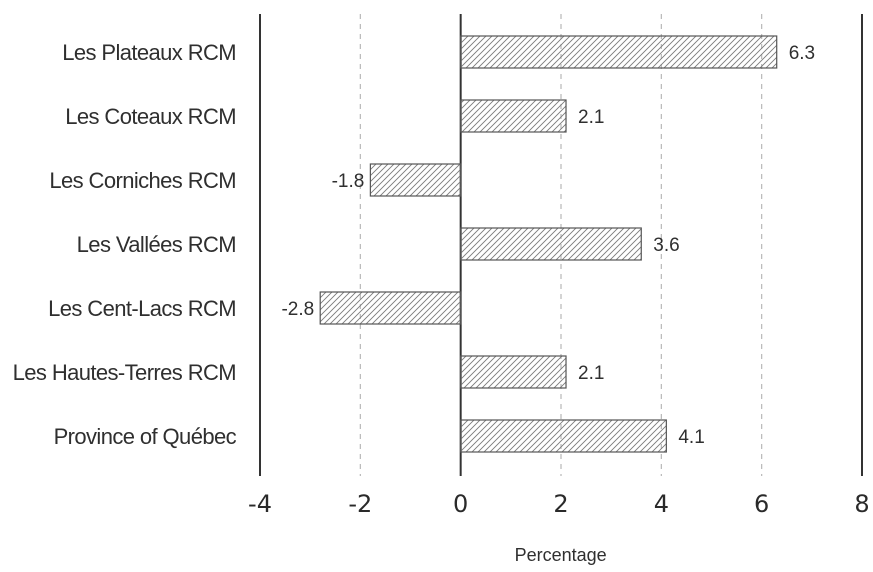  Describe the element at coordinates (666, 245) in the screenshot. I see `data-label: 3.6` at that location.